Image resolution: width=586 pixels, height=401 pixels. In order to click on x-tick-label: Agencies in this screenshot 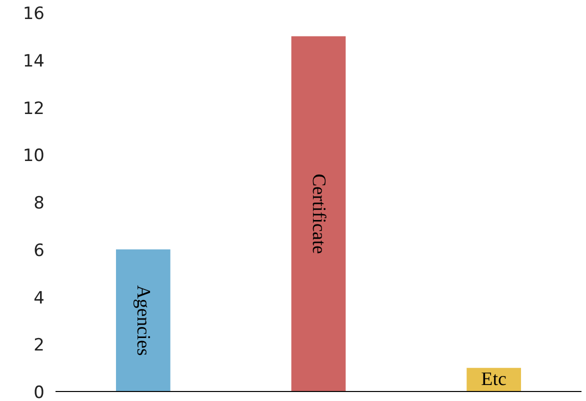, I will do `click(143, 320)`.